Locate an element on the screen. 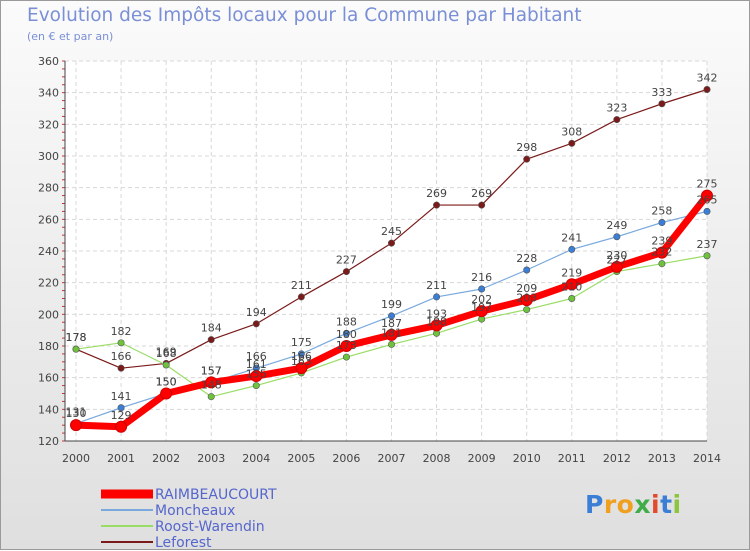 Image resolution: width=750 pixels, height=551 pixels. data-label: 245 is located at coordinates (391, 231).